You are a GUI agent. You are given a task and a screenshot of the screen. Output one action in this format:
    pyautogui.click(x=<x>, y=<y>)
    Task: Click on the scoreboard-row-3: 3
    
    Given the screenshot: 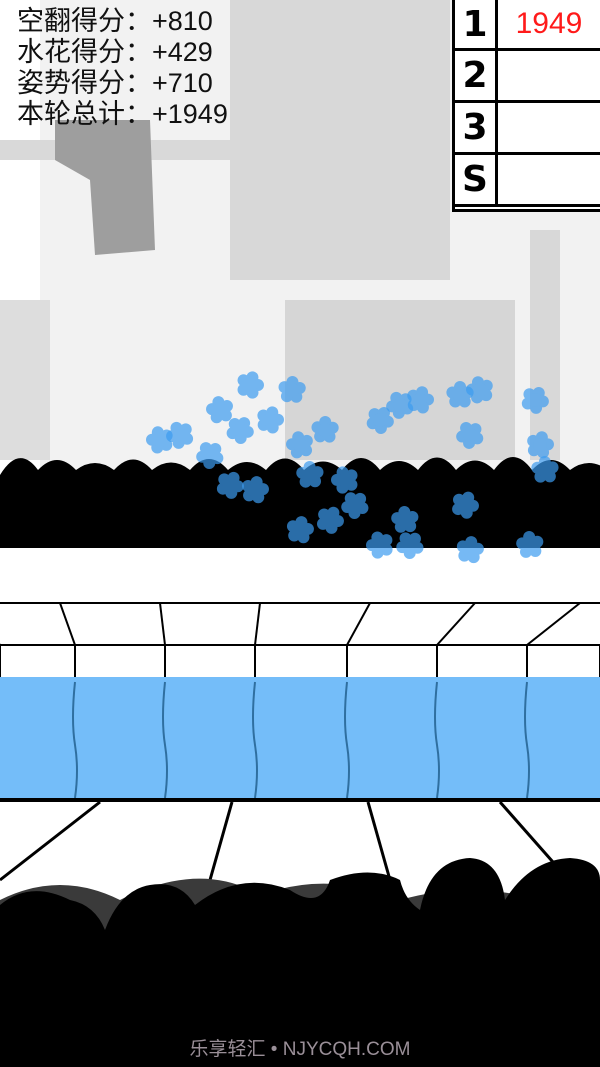 What is the action you would take?
    pyautogui.click(x=527, y=129)
    